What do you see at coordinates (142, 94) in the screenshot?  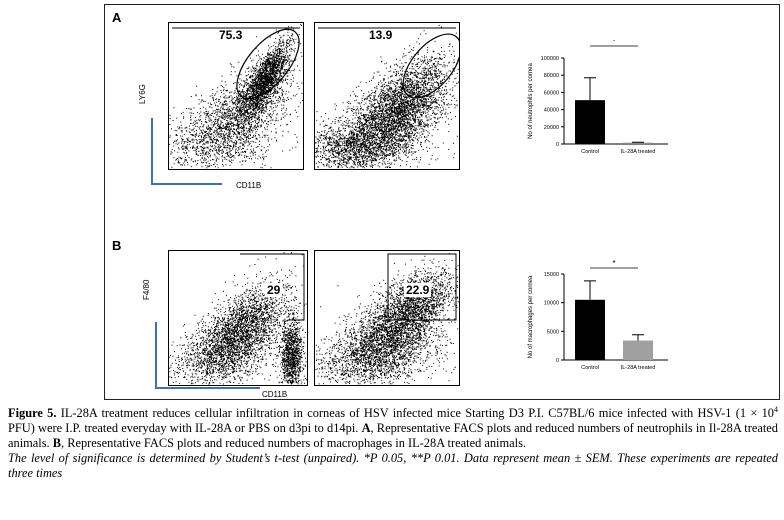 I see `y-axis-label-a: LY6G` at bounding box center [142, 94].